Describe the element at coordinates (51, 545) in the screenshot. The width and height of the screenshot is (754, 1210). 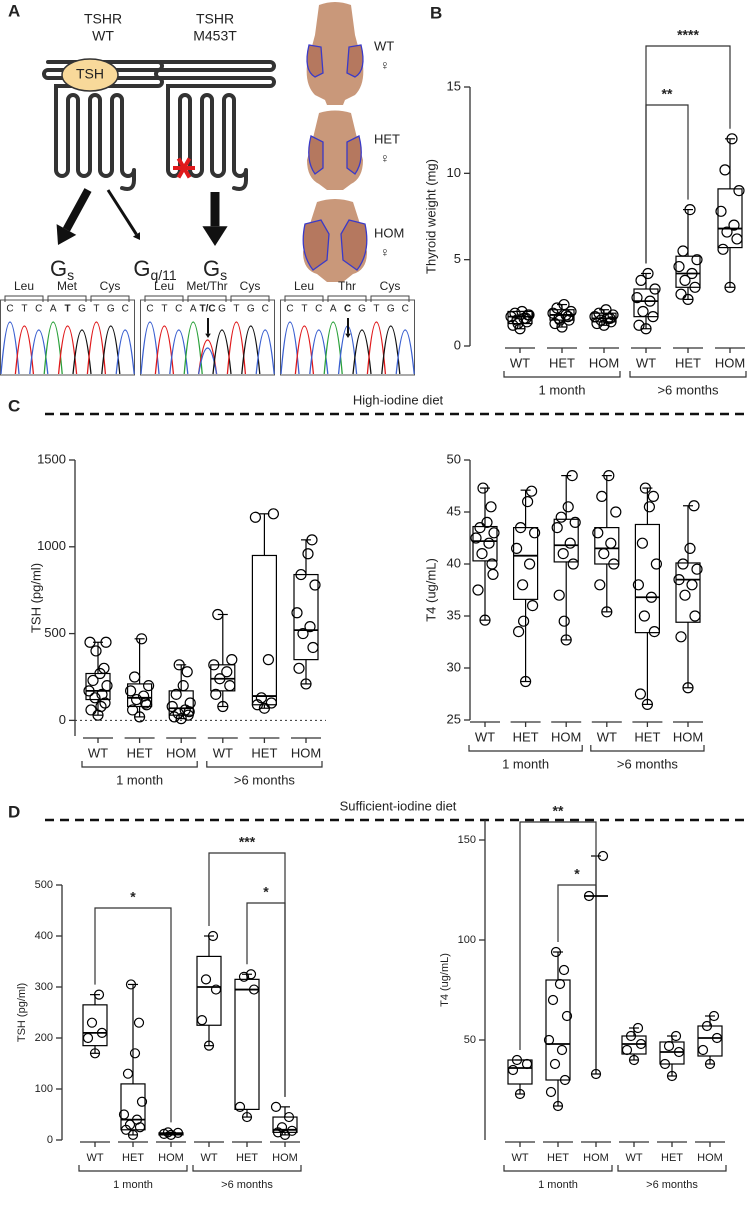
I see `y-tick-label: 1000` at that location.